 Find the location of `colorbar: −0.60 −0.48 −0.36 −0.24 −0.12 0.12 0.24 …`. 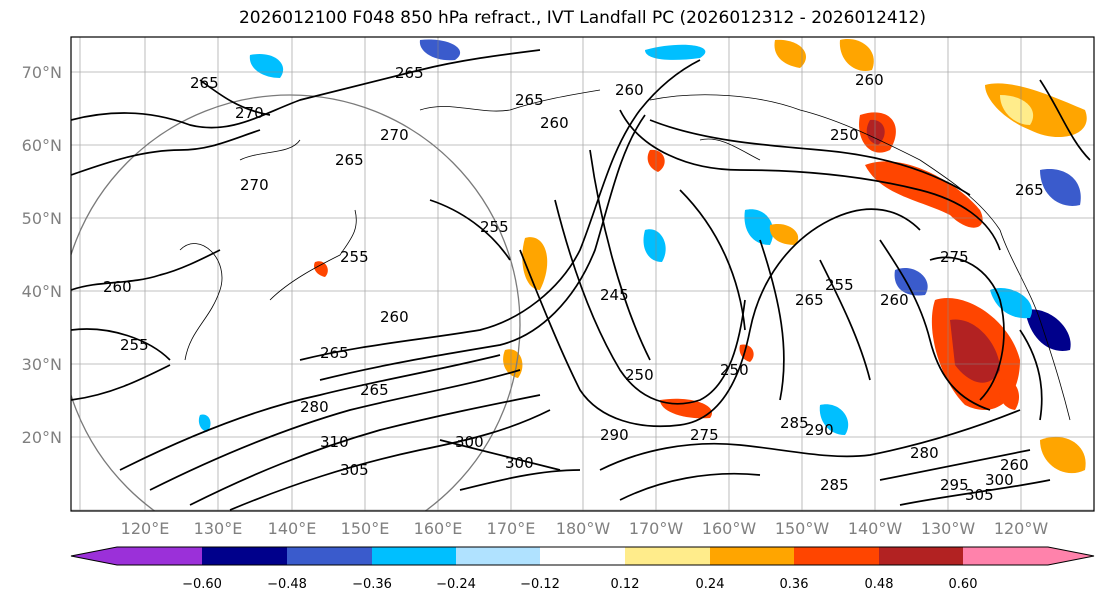

colorbar: −0.60 −0.48 −0.36 −0.24 −0.12 0.12 0.24 … is located at coordinates (582, 569).